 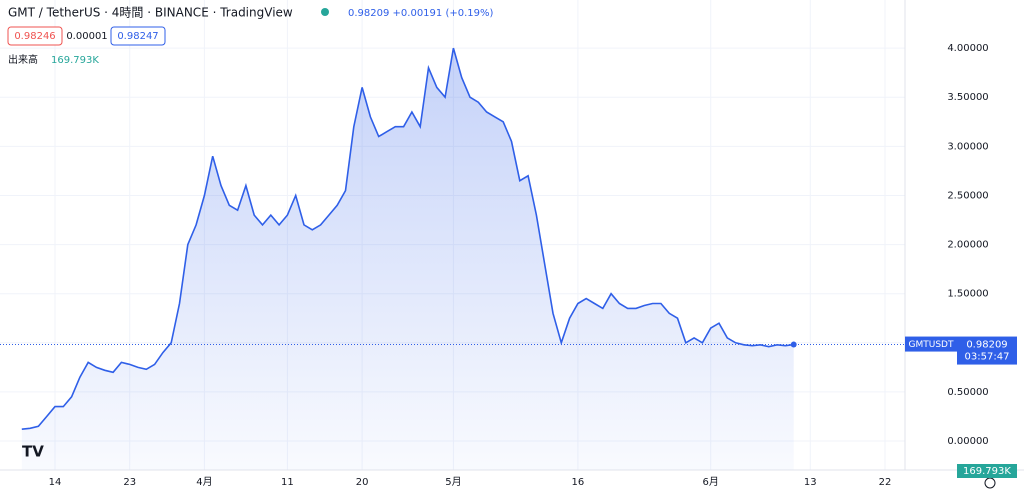 I want to click on y-tick-label: 1.50000, so click(x=967, y=294).